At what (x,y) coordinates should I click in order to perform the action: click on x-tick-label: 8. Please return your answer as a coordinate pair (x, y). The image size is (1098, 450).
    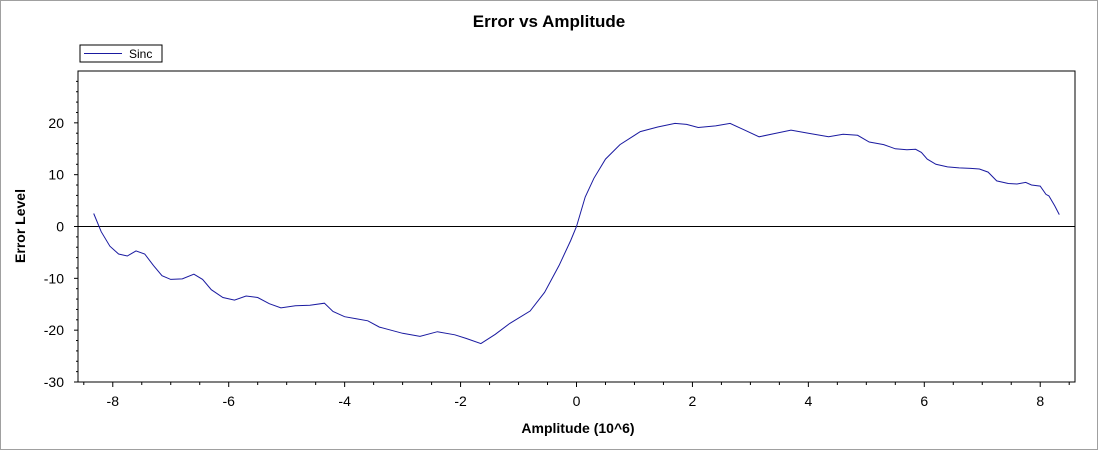
    Looking at the image, I should click on (1040, 401).